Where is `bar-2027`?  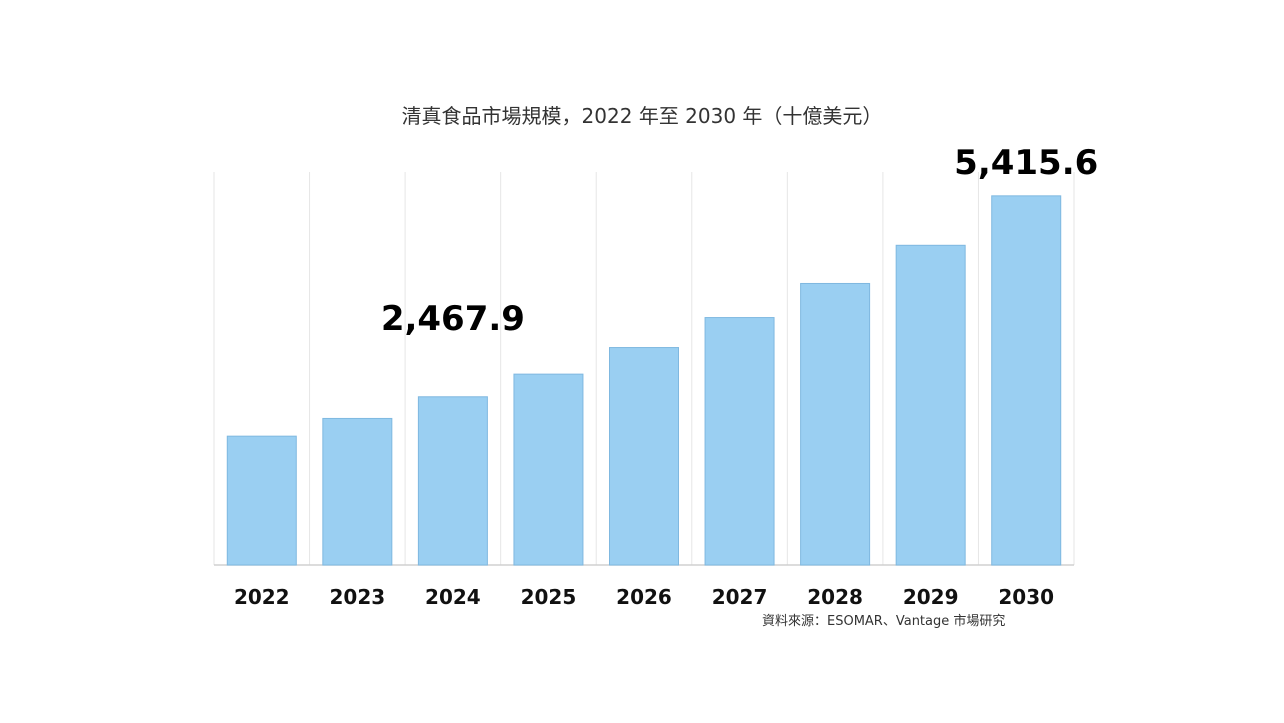 bar-2027 is located at coordinates (739, 441).